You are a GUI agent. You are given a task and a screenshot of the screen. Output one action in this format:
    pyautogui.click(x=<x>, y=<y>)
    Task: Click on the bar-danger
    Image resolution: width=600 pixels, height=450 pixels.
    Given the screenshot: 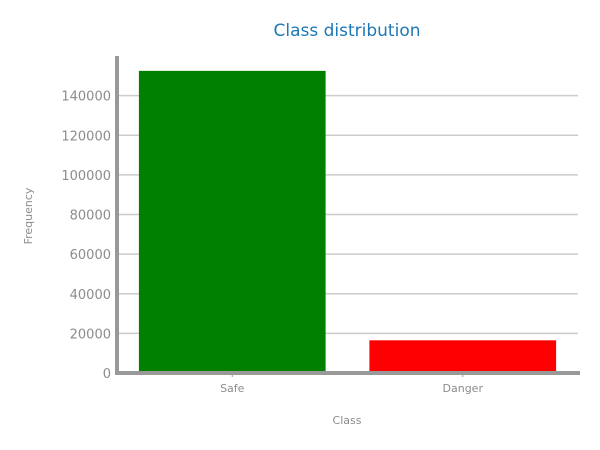 What is the action you would take?
    pyautogui.click(x=463, y=355)
    